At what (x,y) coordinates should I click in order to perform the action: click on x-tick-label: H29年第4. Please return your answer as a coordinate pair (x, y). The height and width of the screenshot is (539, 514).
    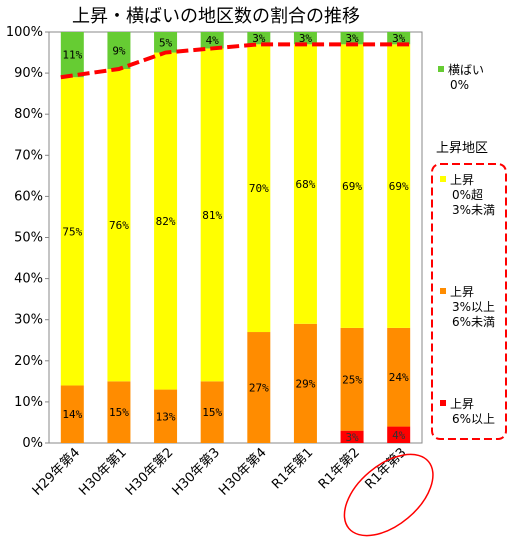
    Looking at the image, I should click on (56, 471).